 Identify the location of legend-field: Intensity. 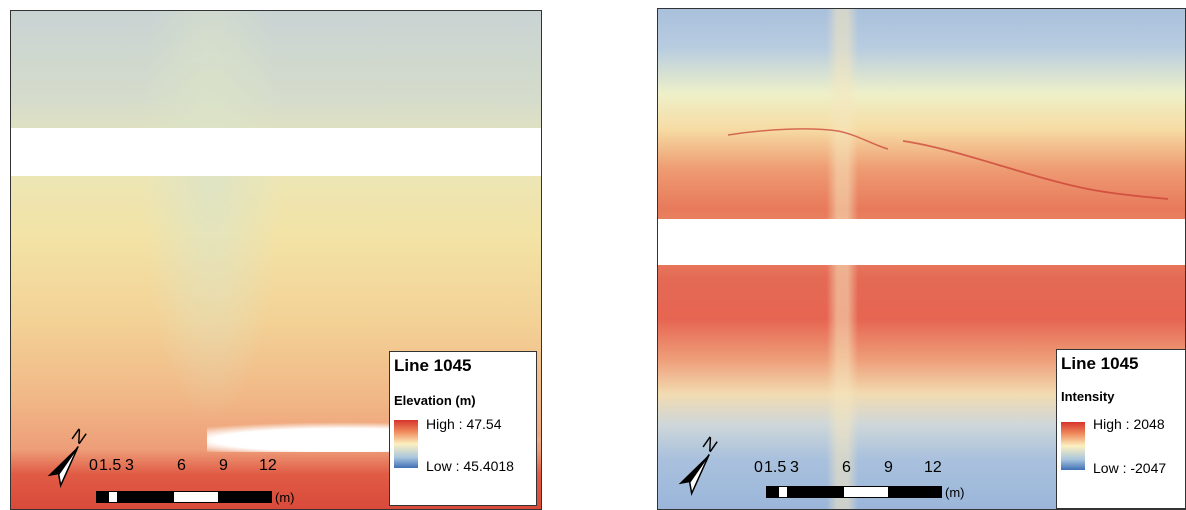
(1088, 396).